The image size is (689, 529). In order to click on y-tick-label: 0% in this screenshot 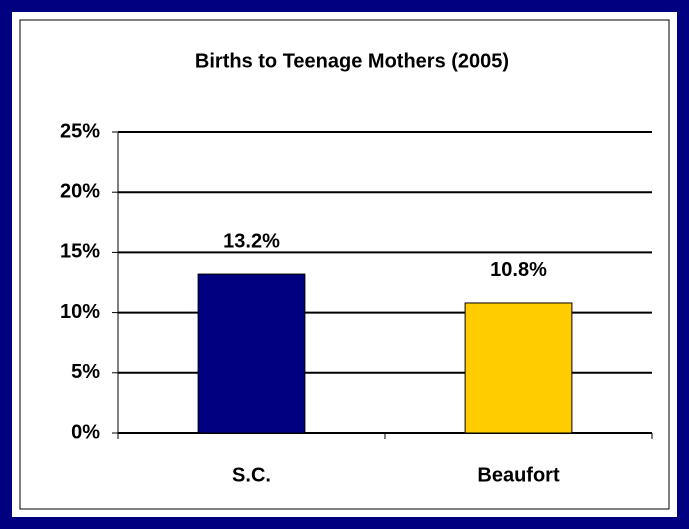, I will do `click(85, 432)`.